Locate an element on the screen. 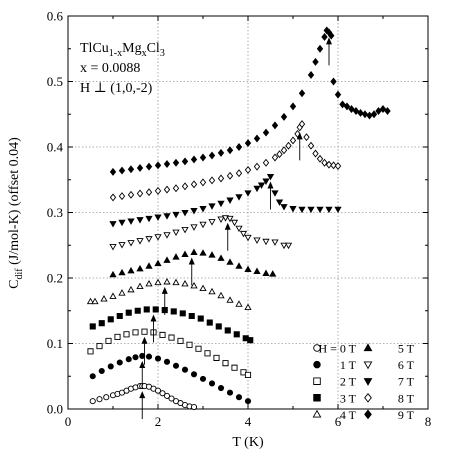 Image resolution: width=463 pixels, height=462 pixels. x-tick-label: 2 is located at coordinates (158, 421).